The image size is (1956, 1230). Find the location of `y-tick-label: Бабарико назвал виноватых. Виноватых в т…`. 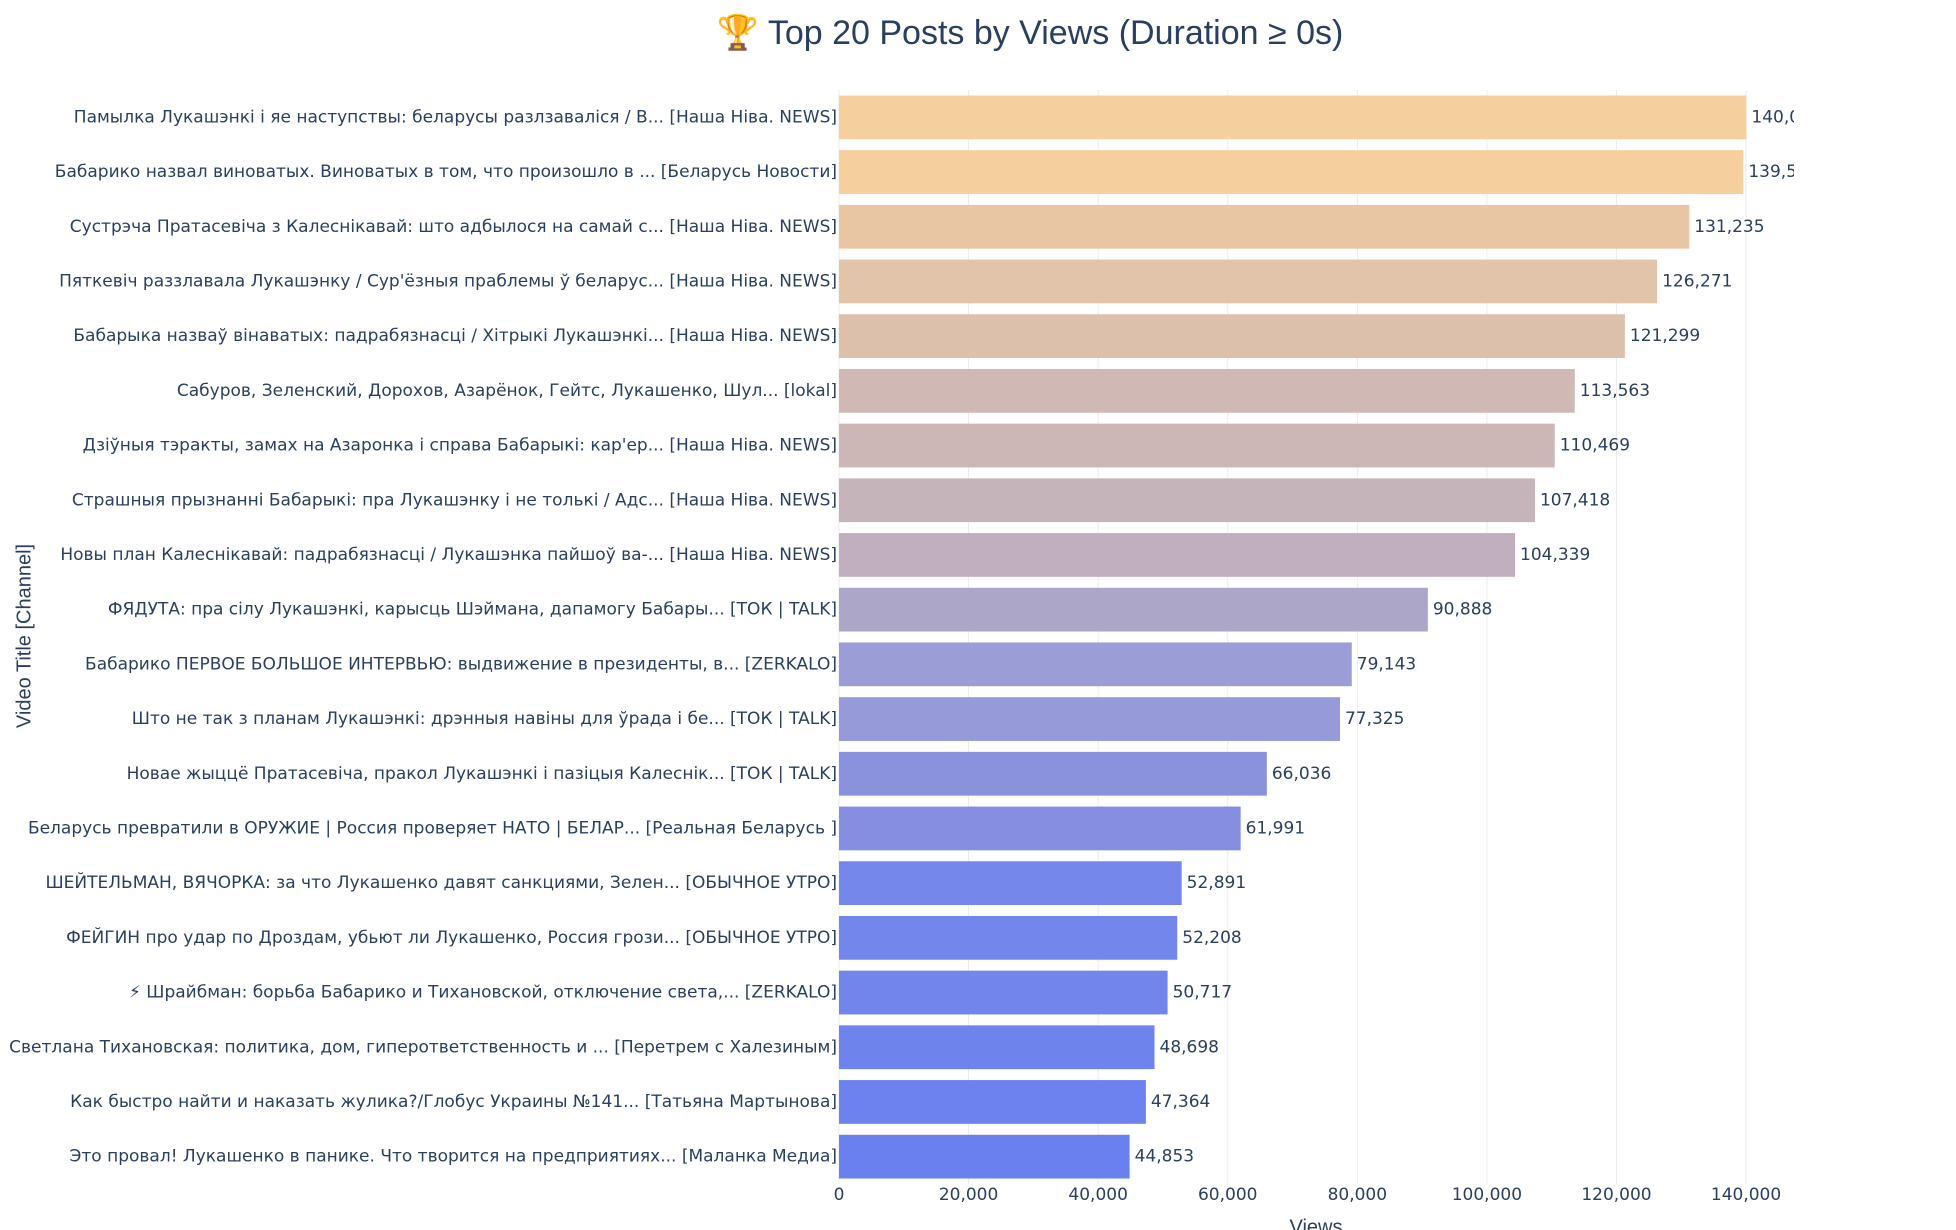

y-tick-label: Бабарико назвал виноватых. Виноватых в т… is located at coordinates (446, 172).